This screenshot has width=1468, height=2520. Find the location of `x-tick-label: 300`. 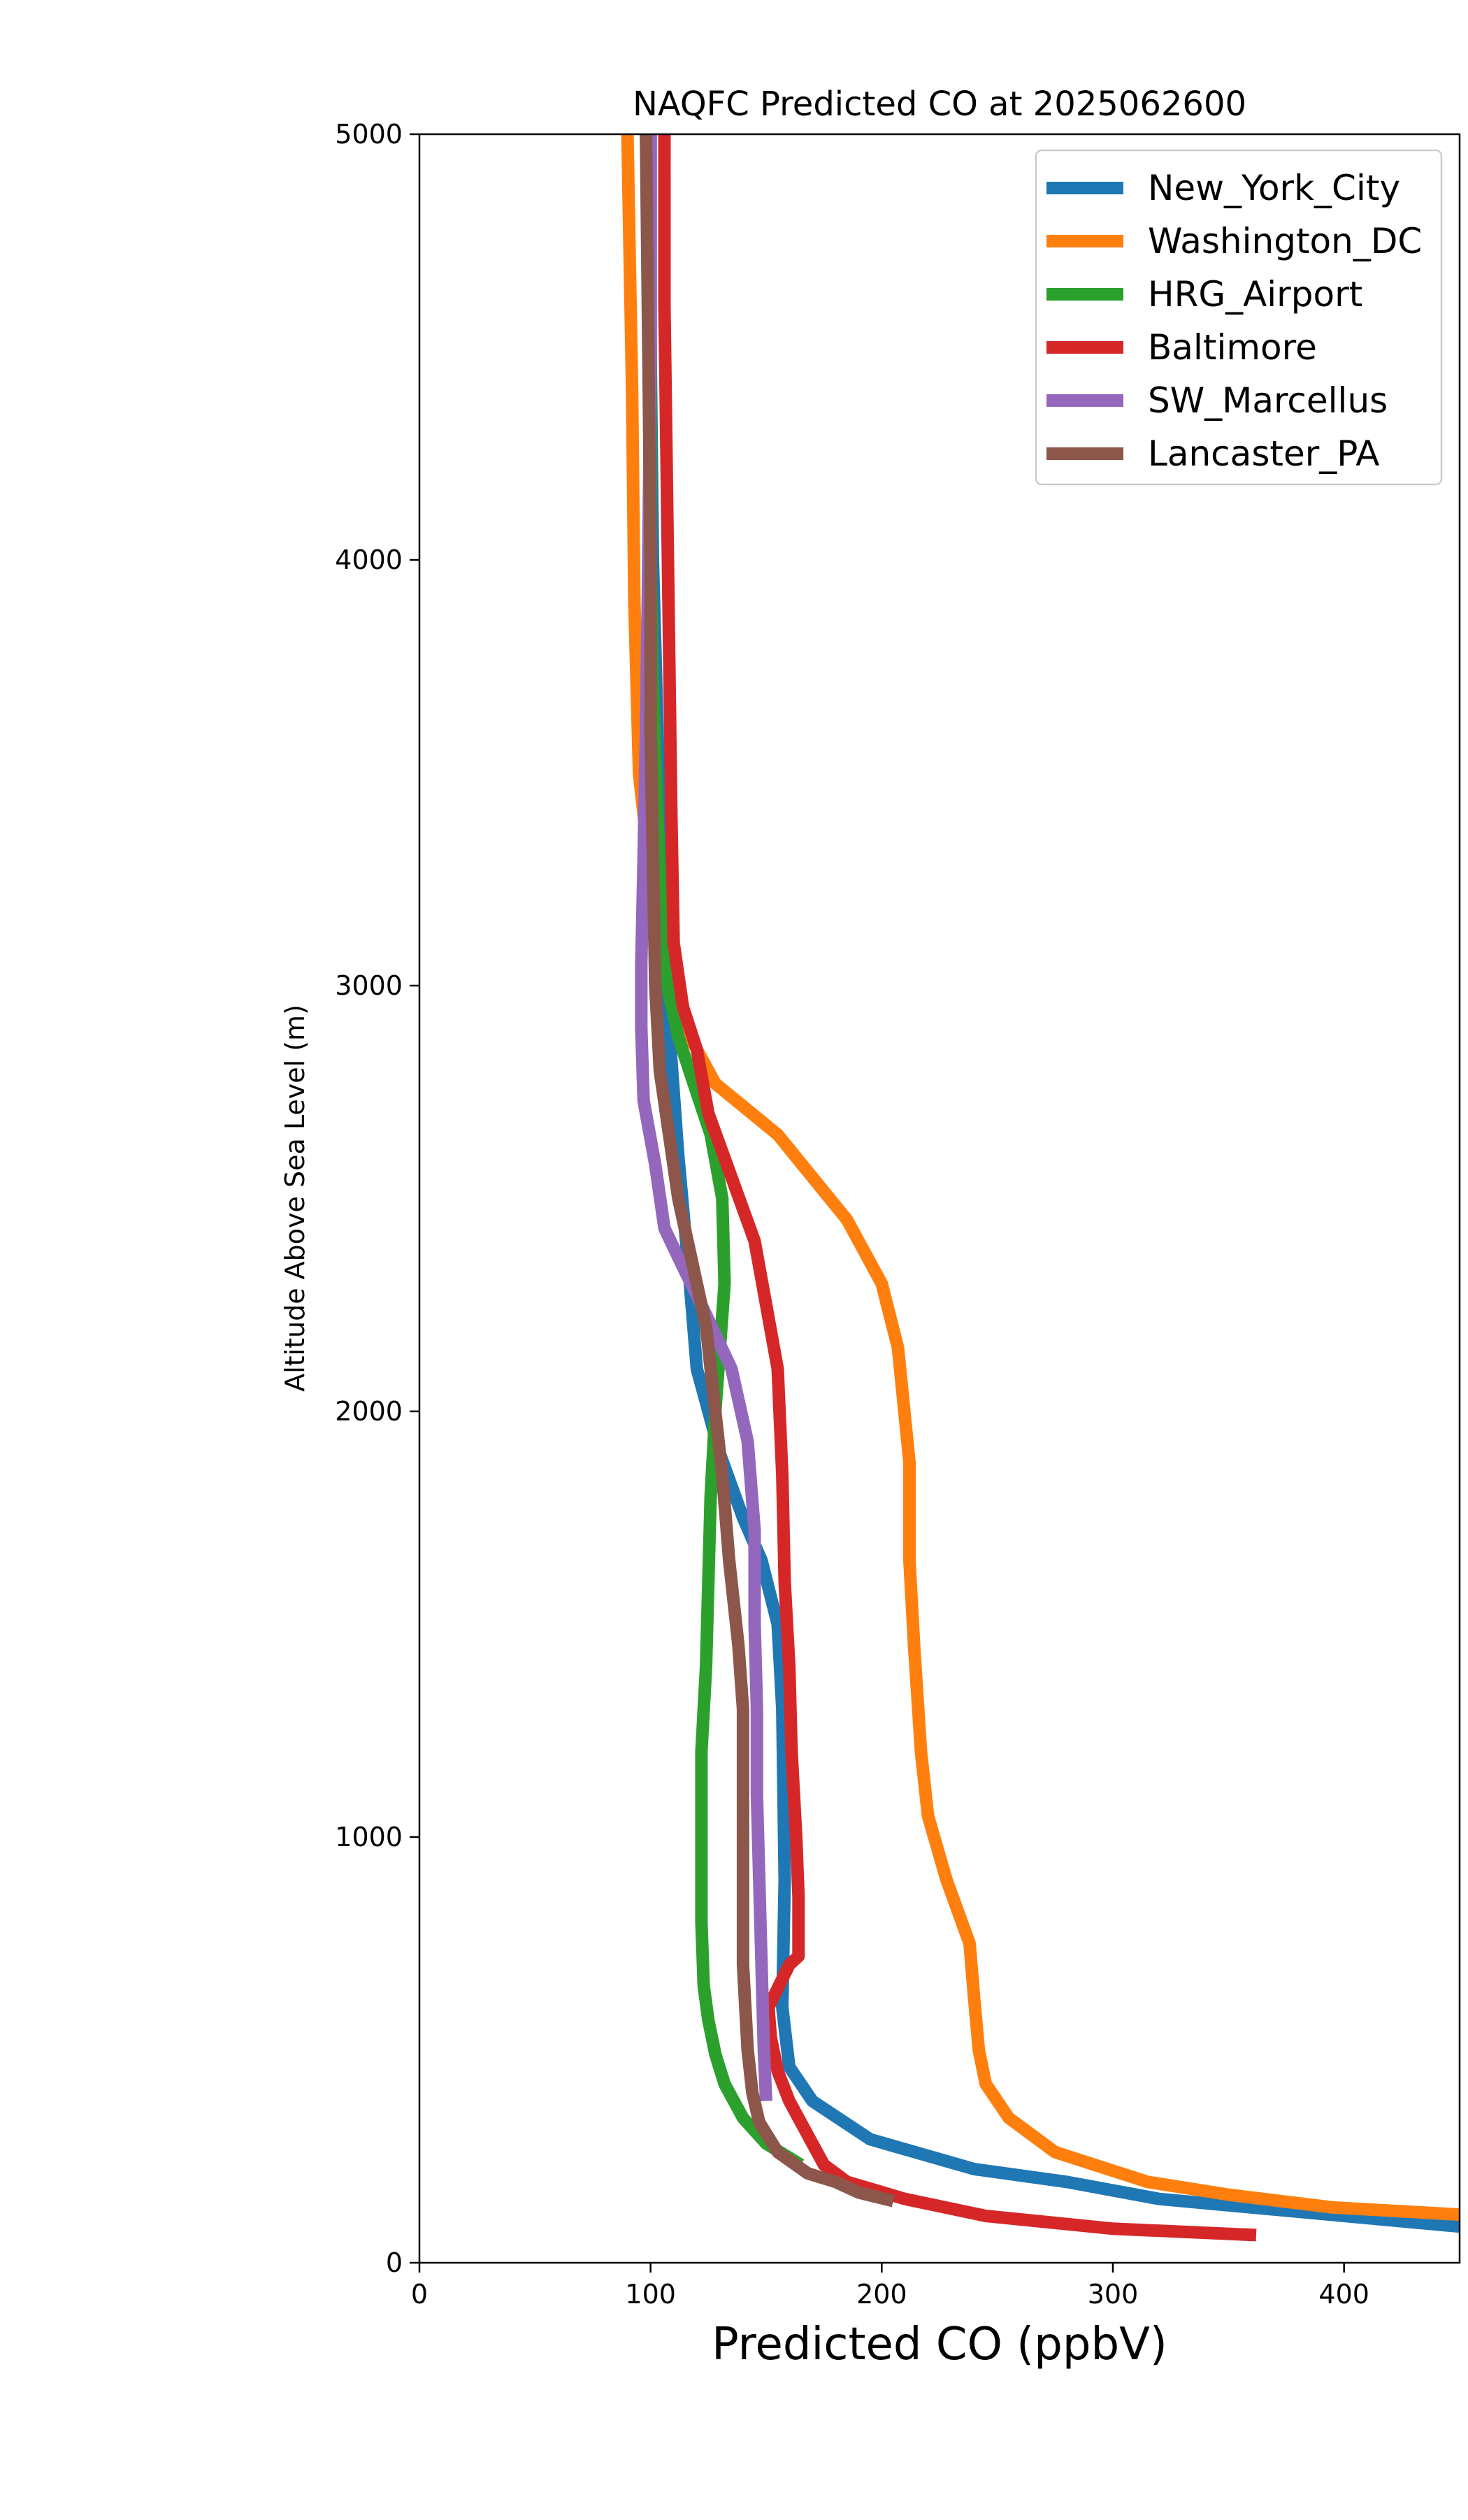

x-tick-label: 300 is located at coordinates (1113, 2294).